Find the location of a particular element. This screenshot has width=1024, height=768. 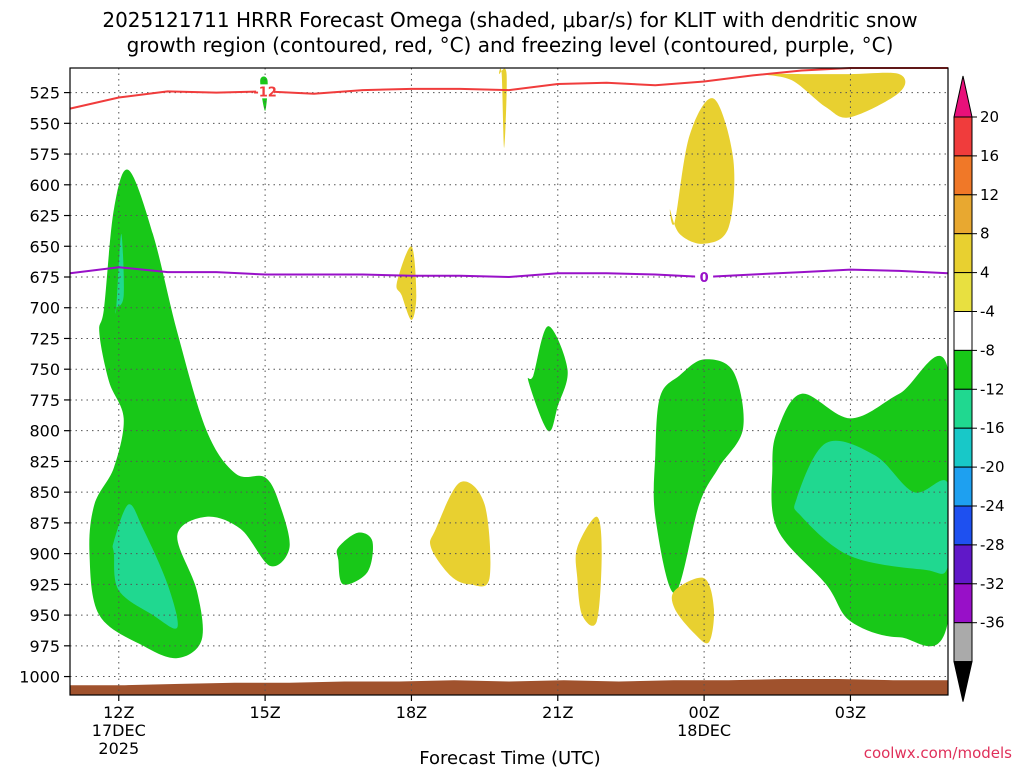

colorbar-label-7: -12 is located at coordinates (992, 389).